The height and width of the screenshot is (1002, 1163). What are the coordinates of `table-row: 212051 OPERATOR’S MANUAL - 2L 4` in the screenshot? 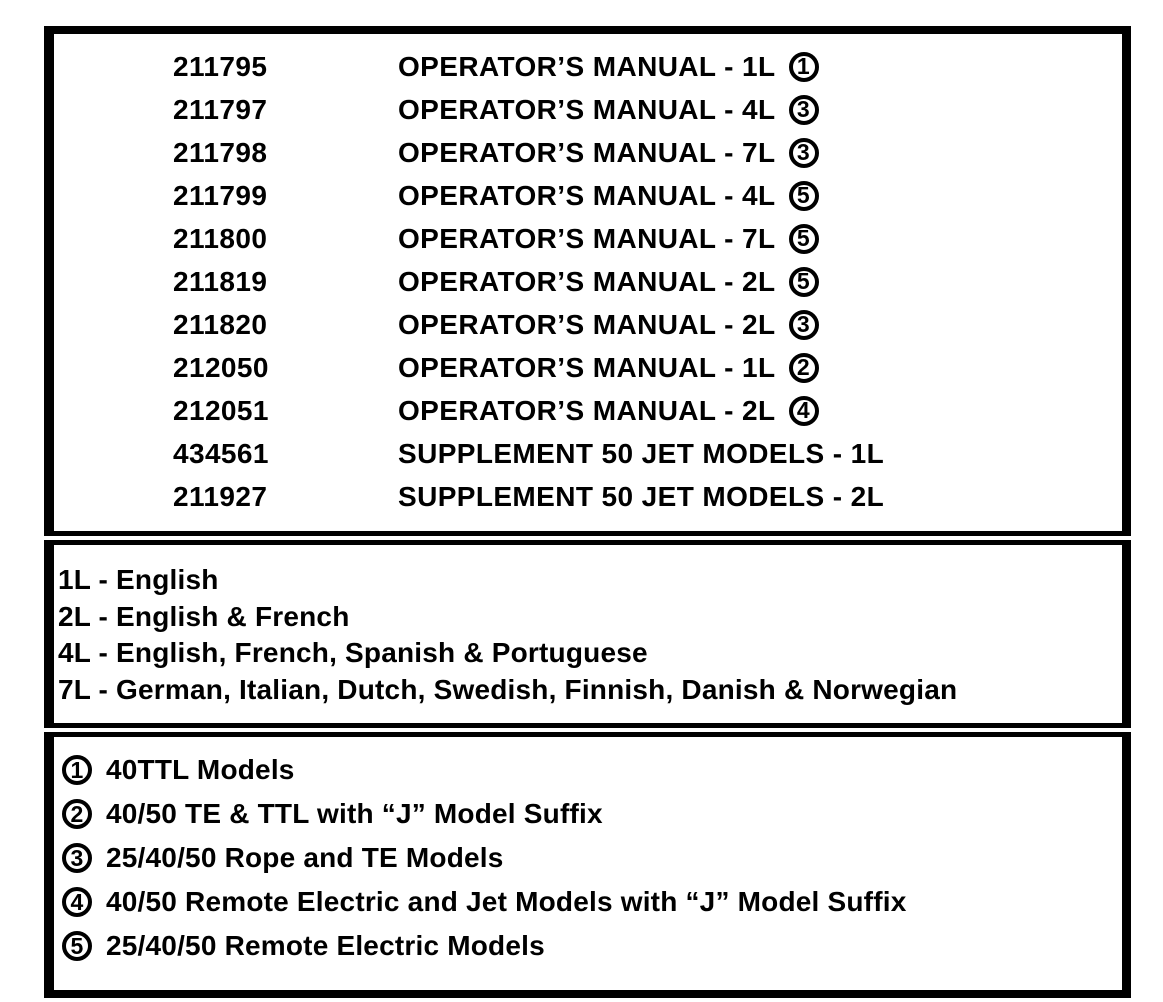 It's located at (588, 410).